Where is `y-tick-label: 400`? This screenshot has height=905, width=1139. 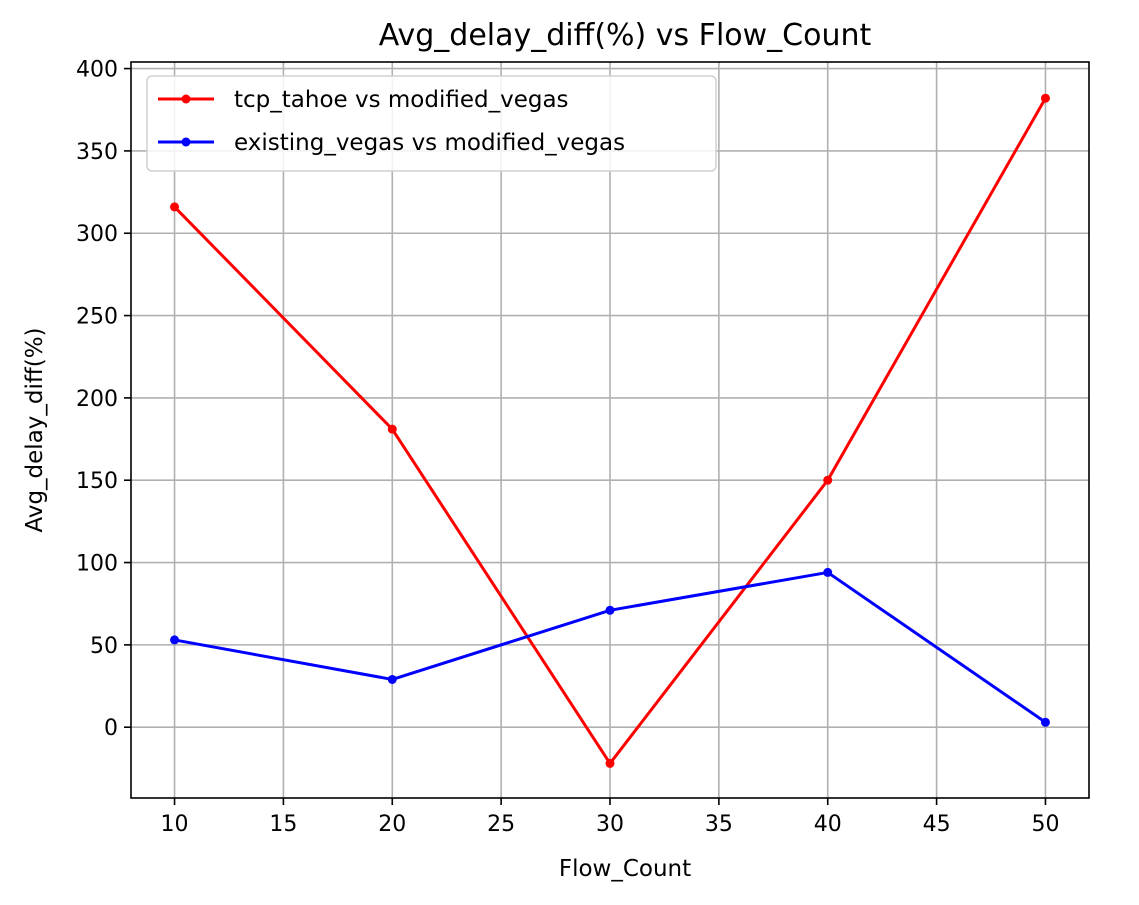 y-tick-label: 400 is located at coordinates (97, 70).